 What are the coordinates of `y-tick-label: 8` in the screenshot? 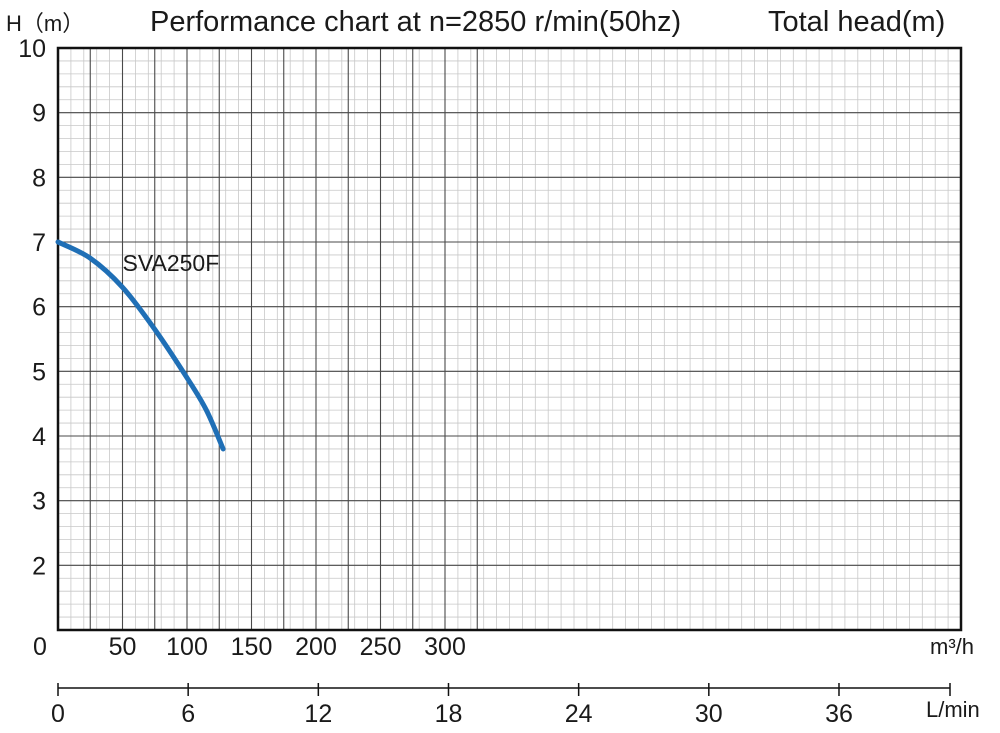 It's located at (39, 178).